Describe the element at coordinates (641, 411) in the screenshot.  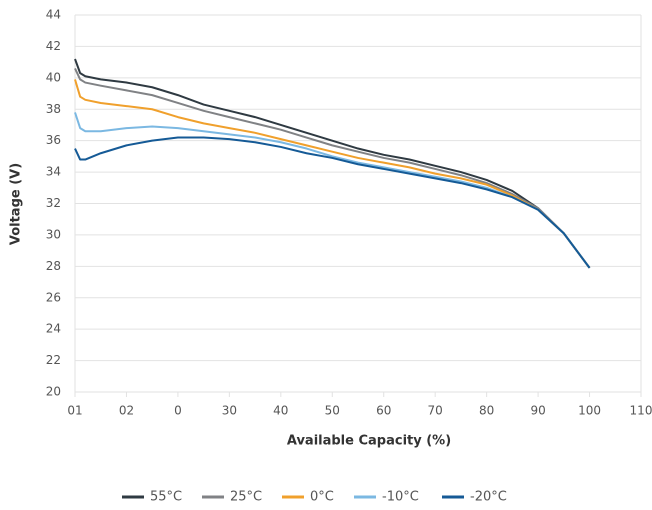
I see `x-tick-label: 110` at that location.